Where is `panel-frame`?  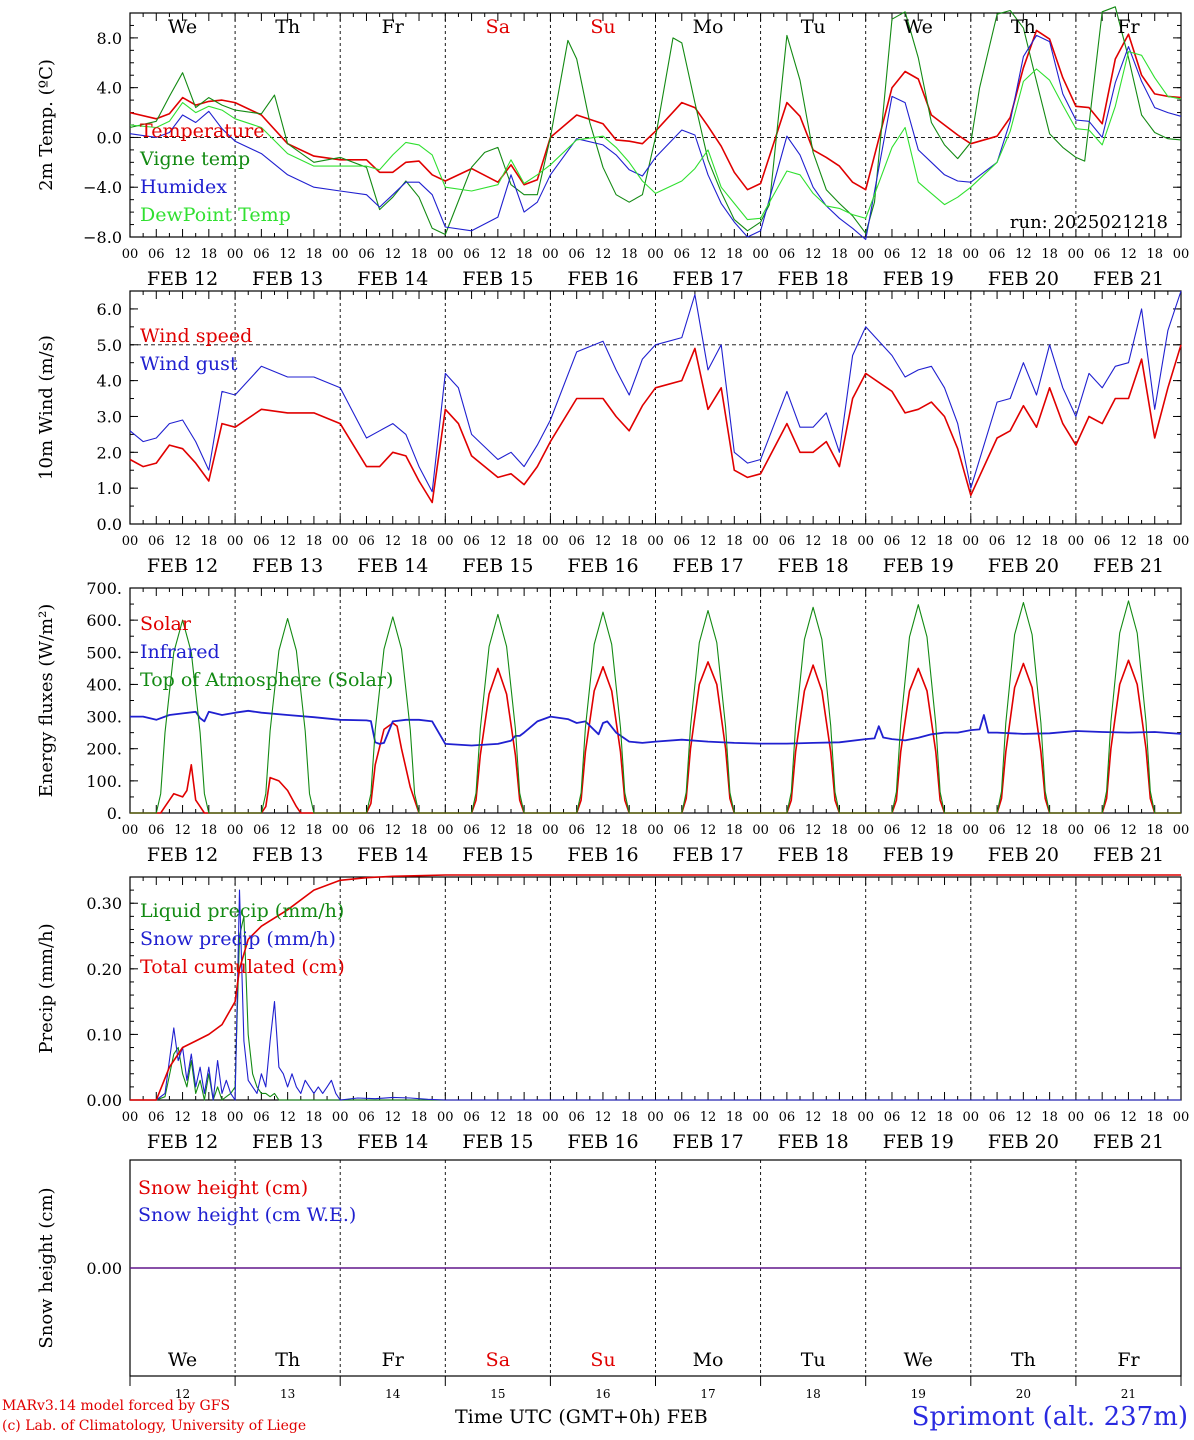 panel-frame is located at coordinates (655, 700).